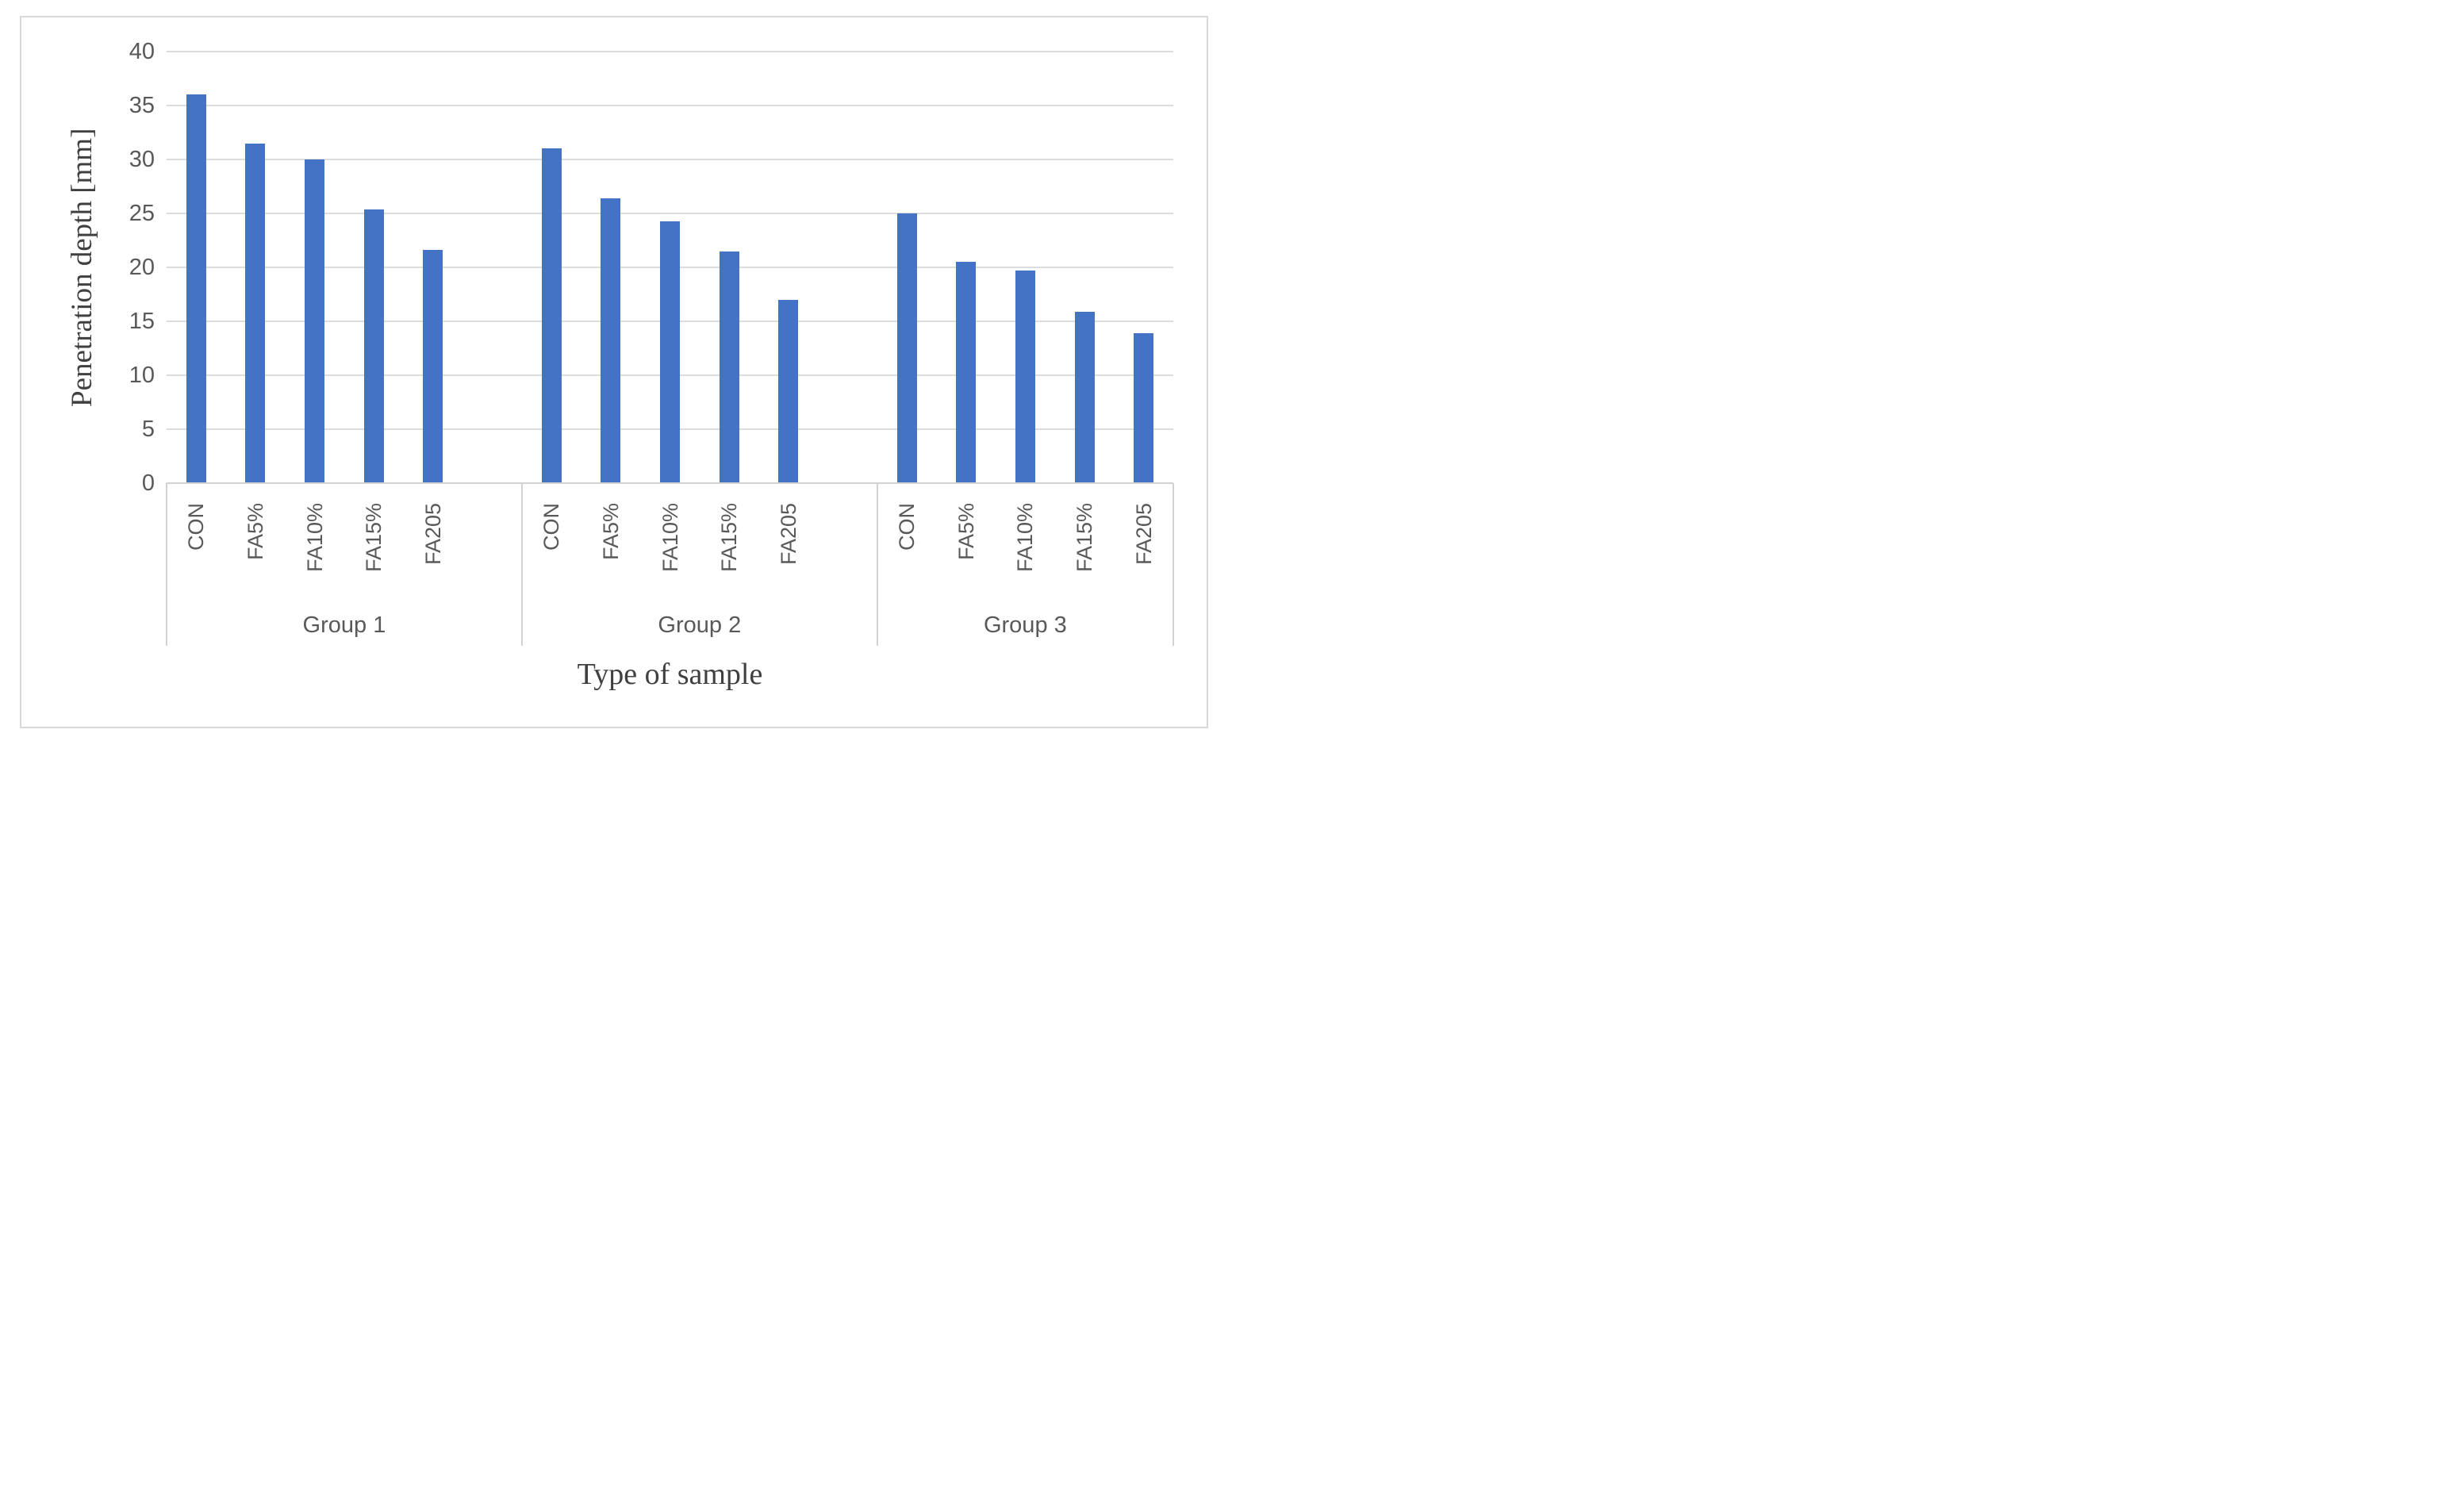  Describe the element at coordinates (907, 527) in the screenshot. I see `x-category-label-3-con: CON` at that location.